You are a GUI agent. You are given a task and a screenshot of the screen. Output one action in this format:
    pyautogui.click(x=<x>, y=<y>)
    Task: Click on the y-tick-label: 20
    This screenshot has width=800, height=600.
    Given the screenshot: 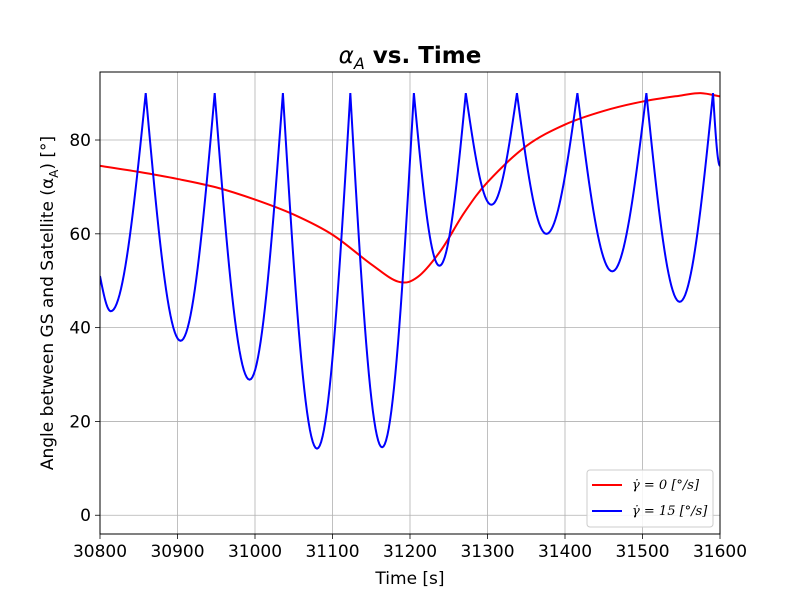 What is the action you would take?
    pyautogui.click(x=80, y=422)
    